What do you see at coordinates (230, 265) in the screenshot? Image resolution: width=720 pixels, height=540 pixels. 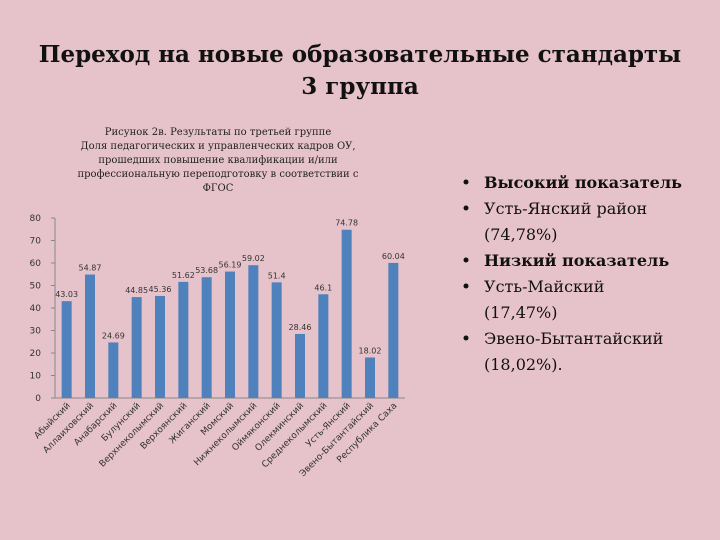 I see `value-label: 56.19` at bounding box center [230, 265].